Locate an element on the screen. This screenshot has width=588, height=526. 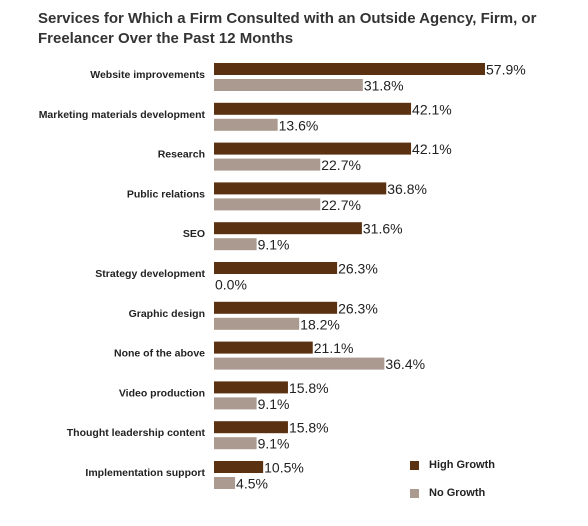
bar-no-growth-marketing-materials-development is located at coordinates (246, 124).